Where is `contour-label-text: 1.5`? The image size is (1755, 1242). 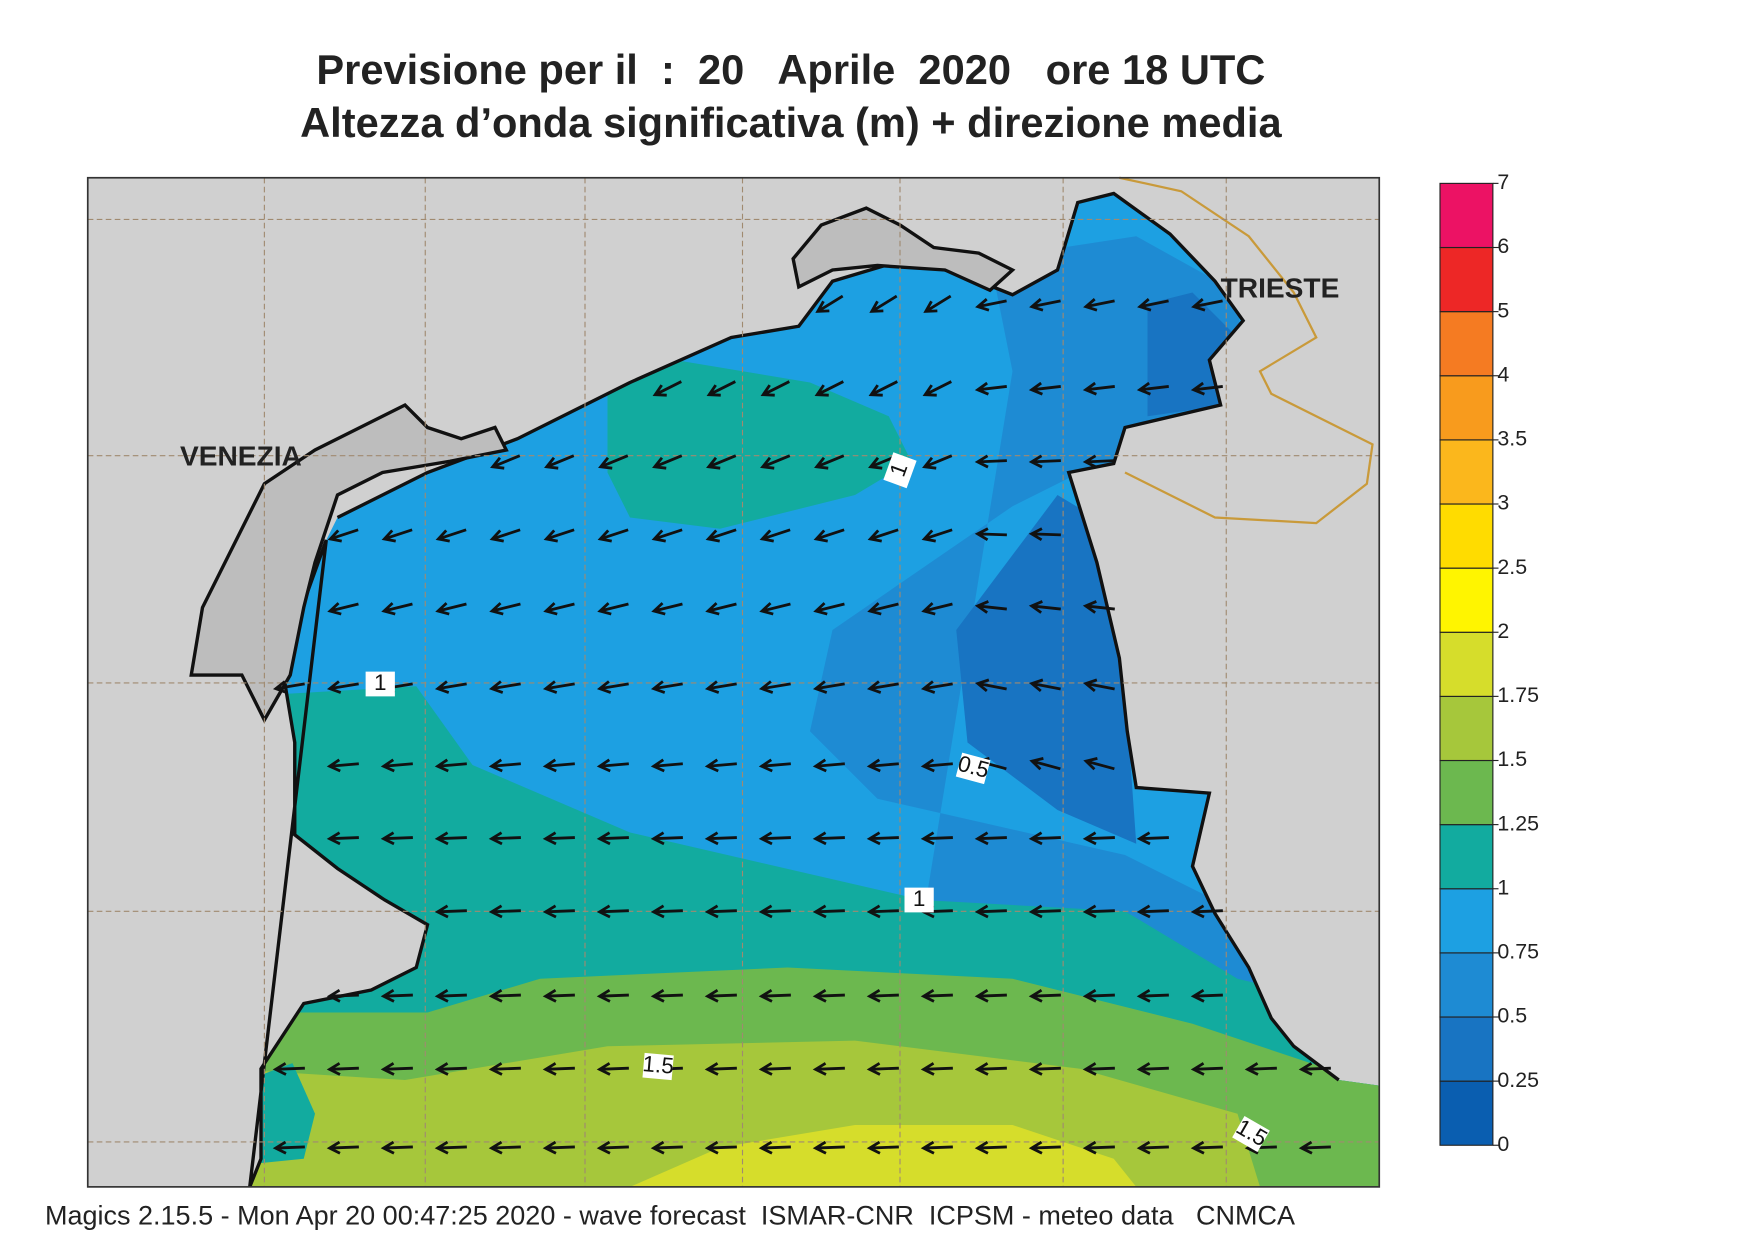 contour-label-text: 1.5 is located at coordinates (658, 1065).